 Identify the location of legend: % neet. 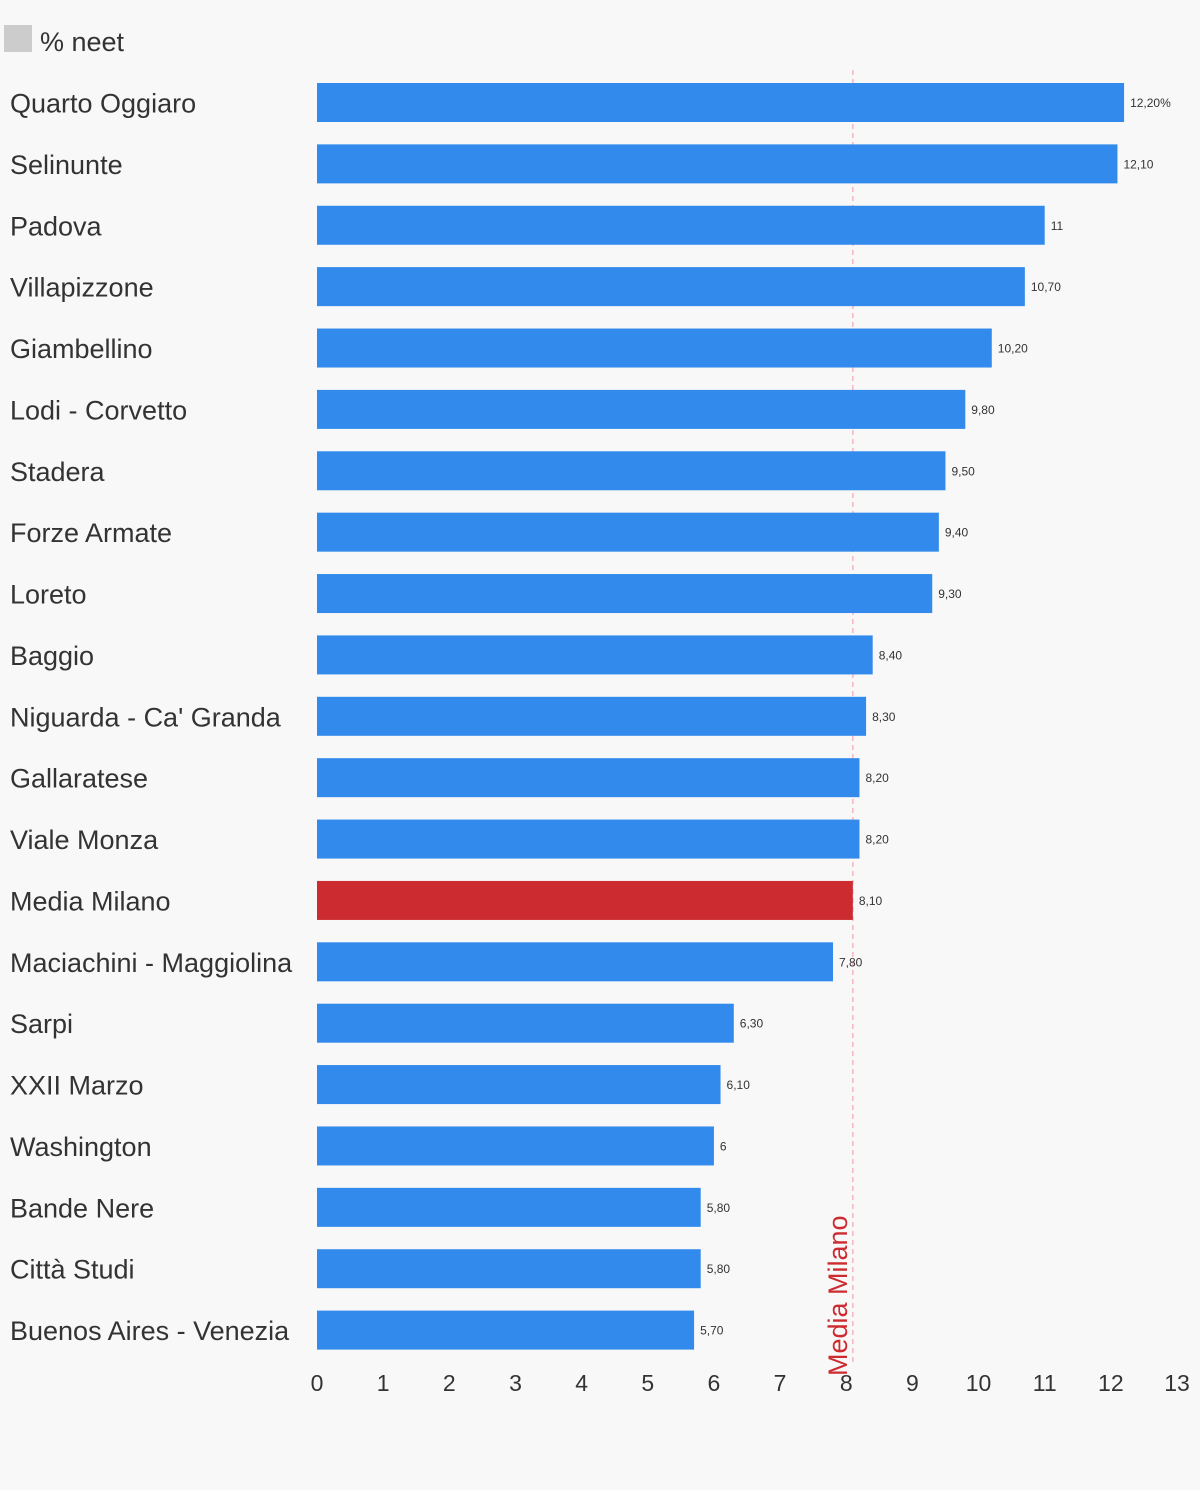
(64, 41).